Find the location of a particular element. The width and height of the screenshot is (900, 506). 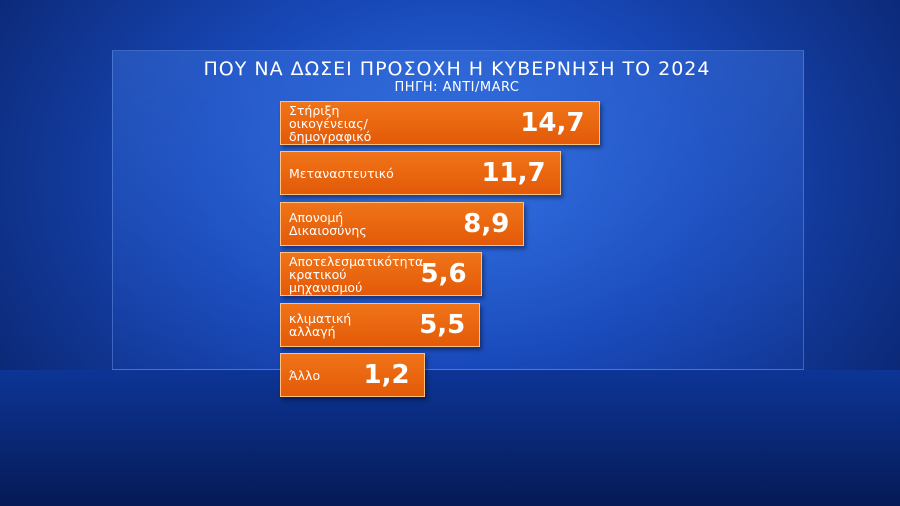

category-label: Άλλο is located at coordinates (305, 375).